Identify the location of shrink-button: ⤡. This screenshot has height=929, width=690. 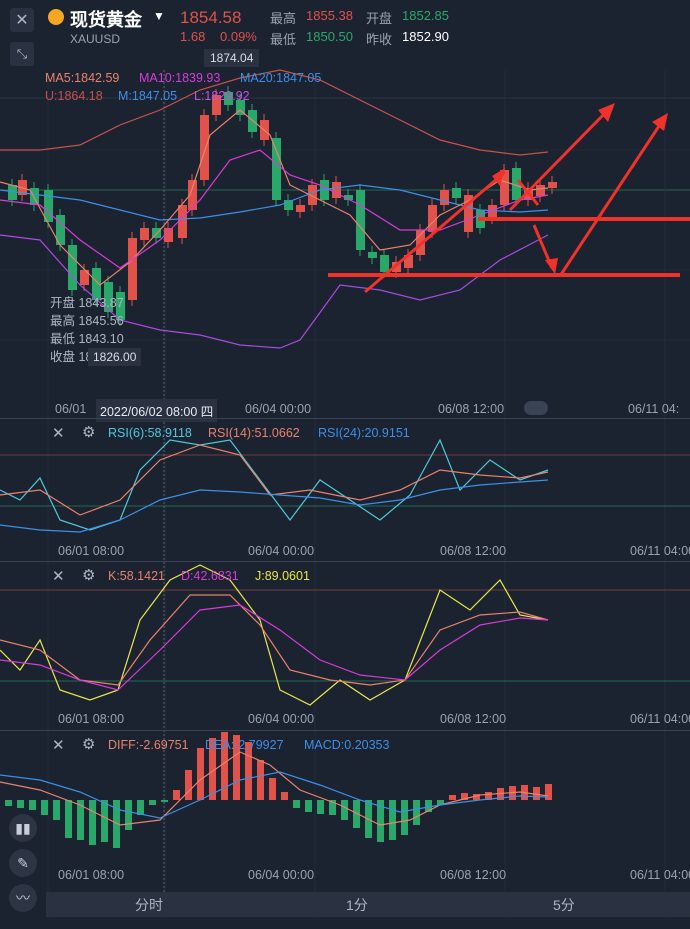
(22, 54).